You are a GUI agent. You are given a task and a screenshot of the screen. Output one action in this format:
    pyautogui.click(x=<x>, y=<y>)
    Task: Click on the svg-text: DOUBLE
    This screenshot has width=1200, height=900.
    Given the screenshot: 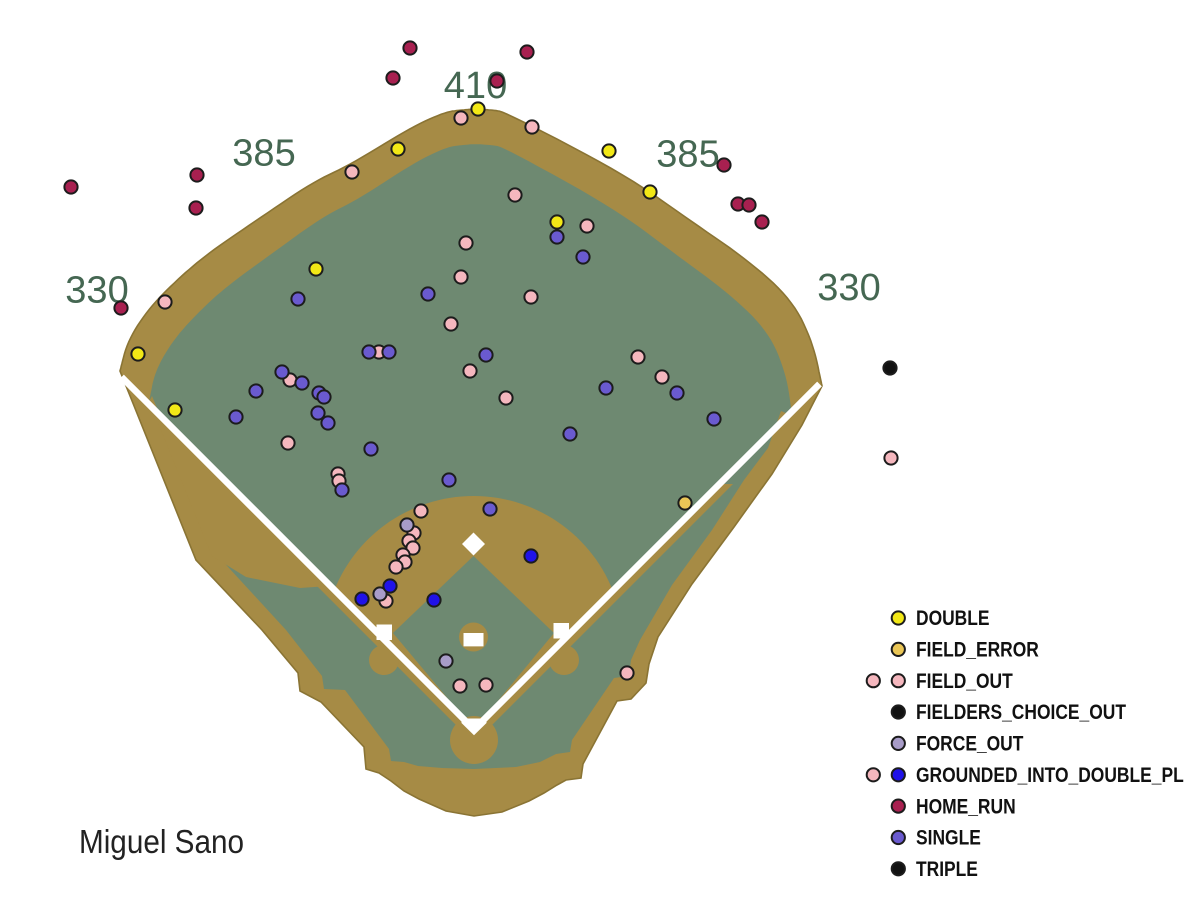 What is the action you would take?
    pyautogui.click(x=953, y=619)
    